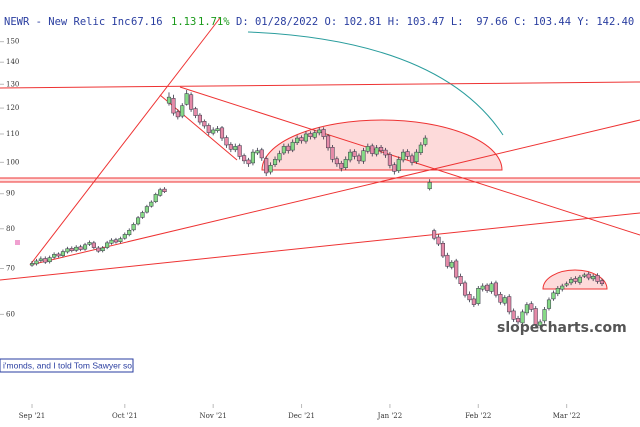  What do you see at coordinates (375, 83) in the screenshot?
I see `projection-arc` at bounding box center [375, 83].